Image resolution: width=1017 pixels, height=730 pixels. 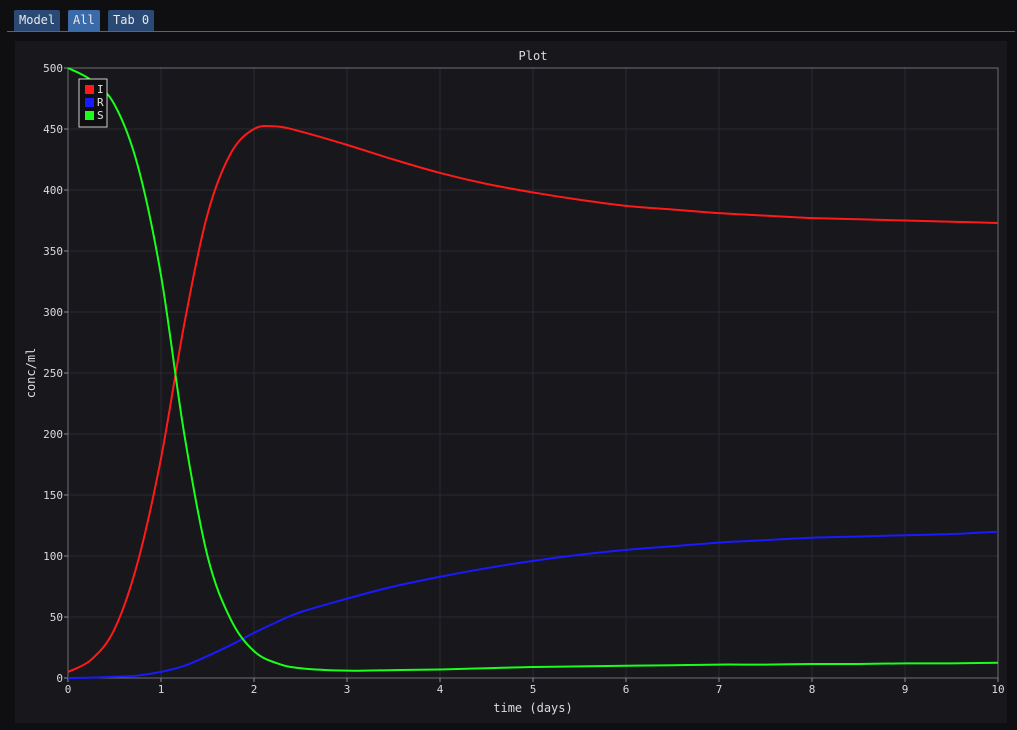 What do you see at coordinates (254, 689) in the screenshot?
I see `x-tick-label: 2` at bounding box center [254, 689].